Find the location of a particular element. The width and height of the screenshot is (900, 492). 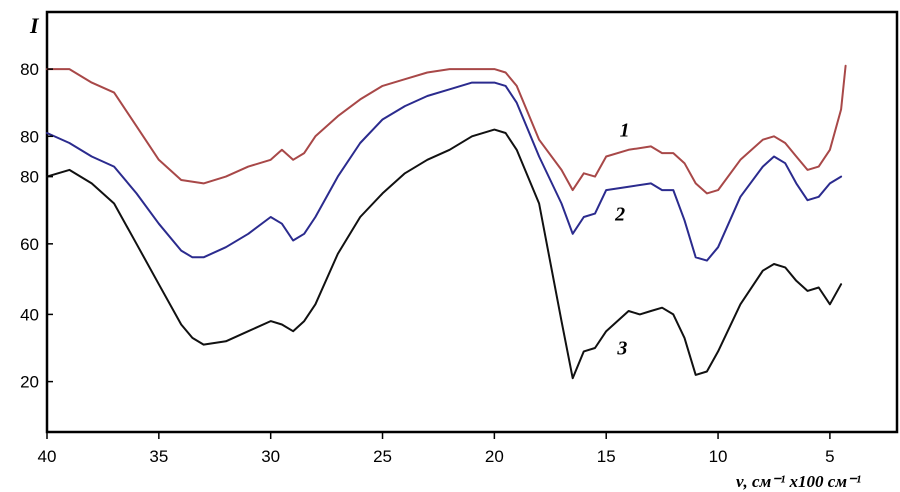

series-label-1: 1 is located at coordinates (625, 130).